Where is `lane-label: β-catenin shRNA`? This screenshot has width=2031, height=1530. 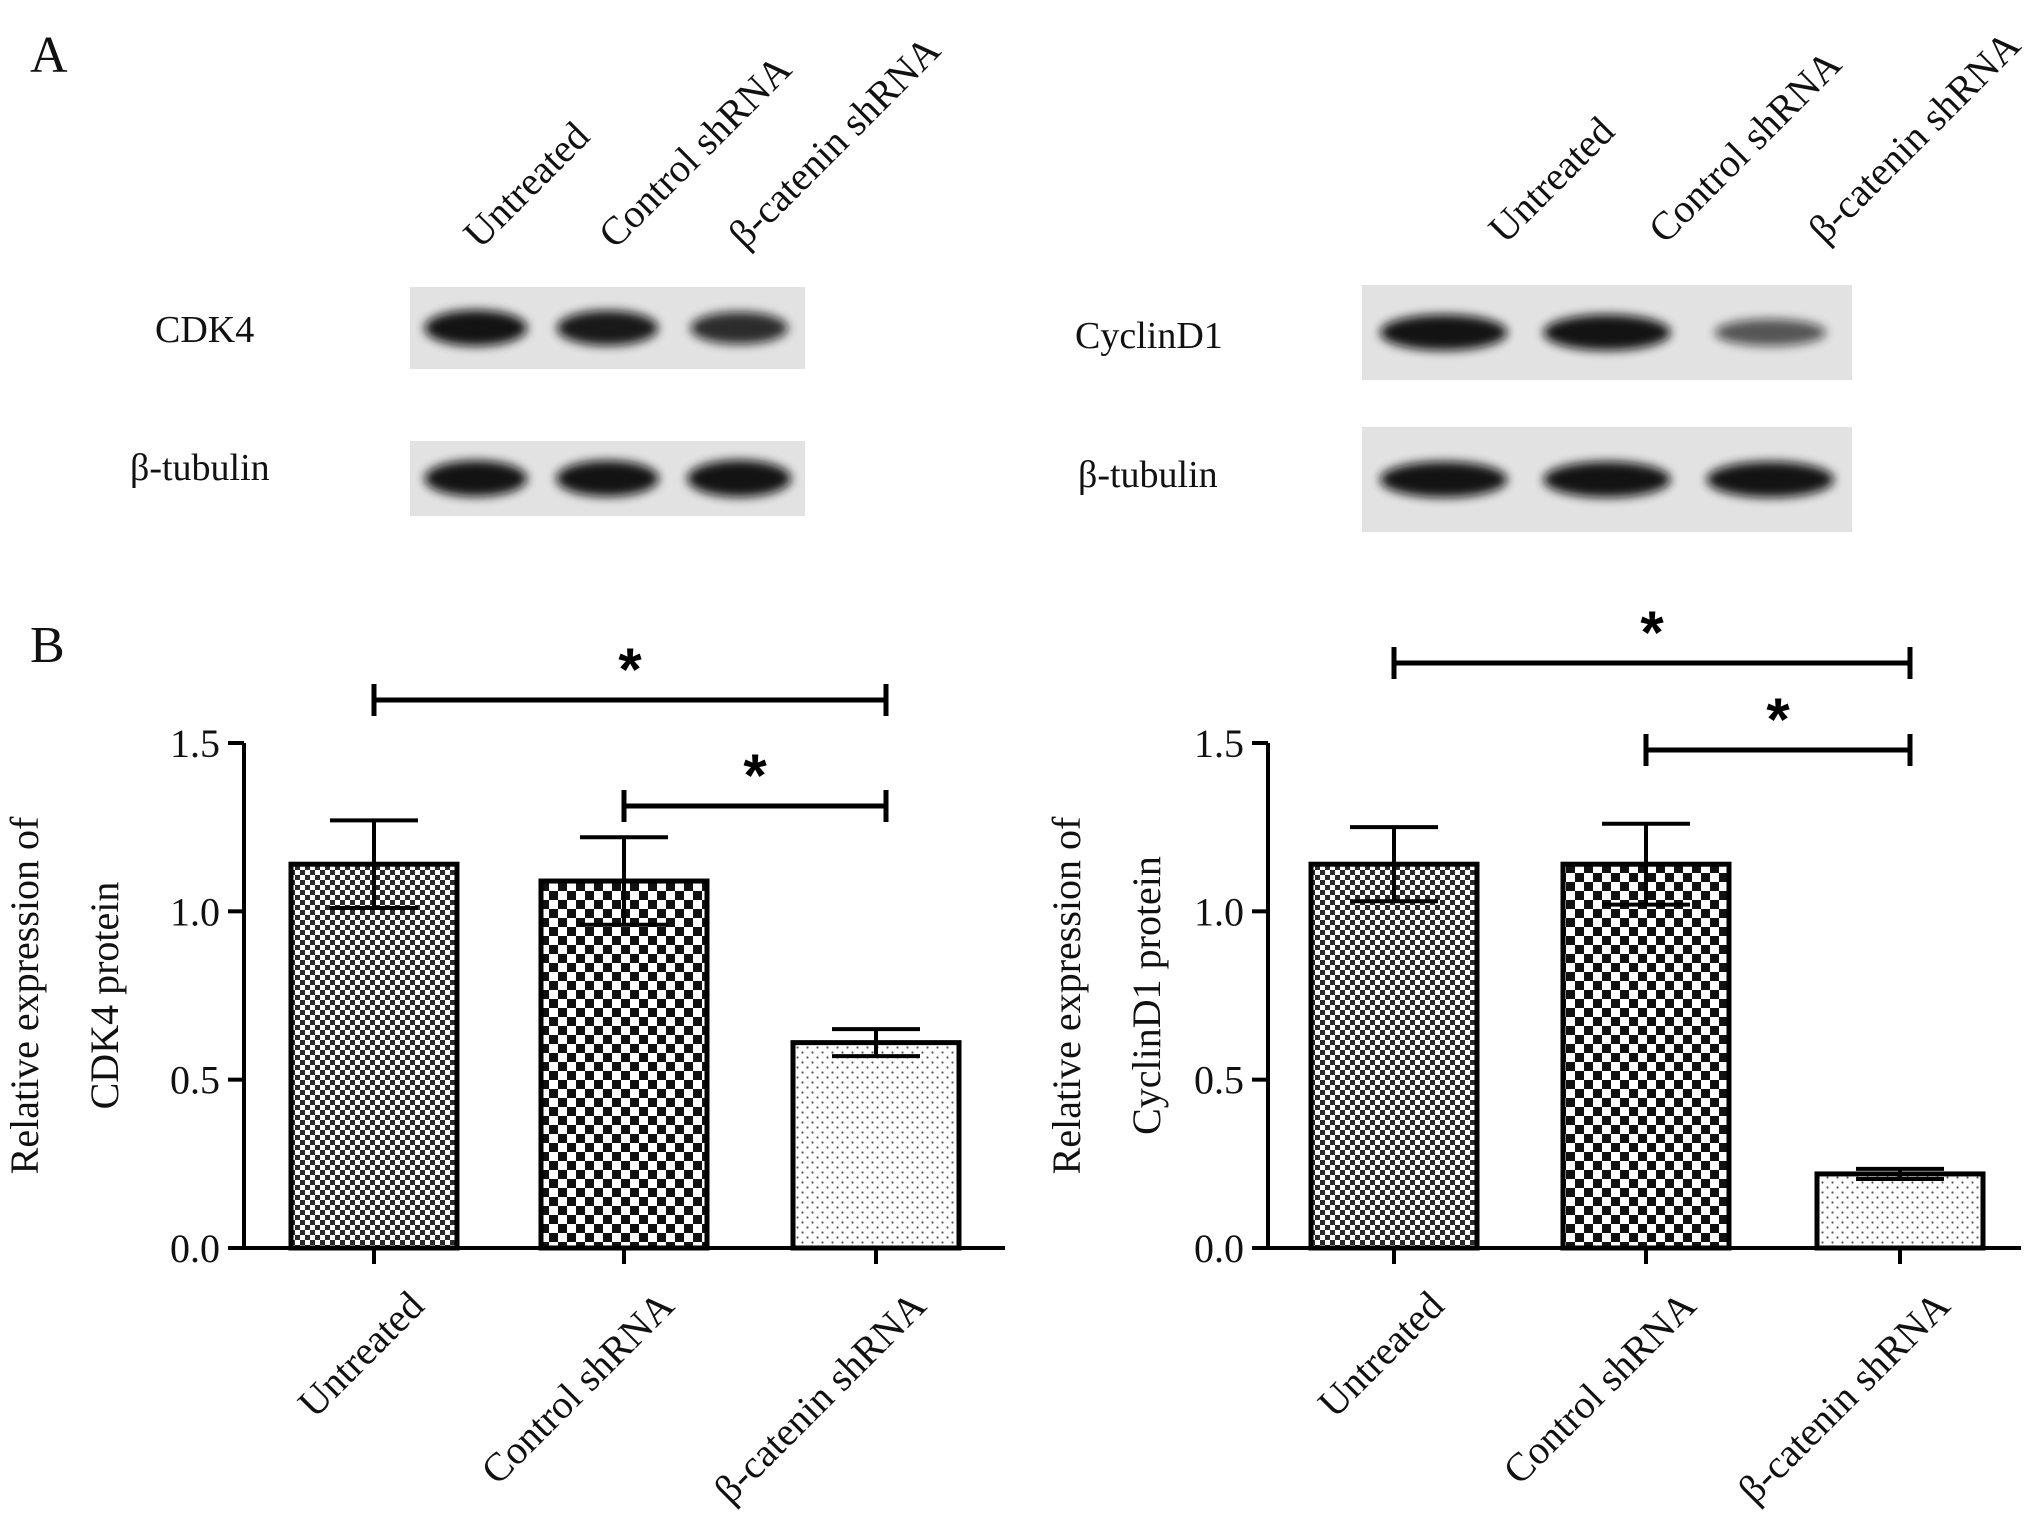
lane-label: β-catenin shRNA is located at coordinates (1914, 136).